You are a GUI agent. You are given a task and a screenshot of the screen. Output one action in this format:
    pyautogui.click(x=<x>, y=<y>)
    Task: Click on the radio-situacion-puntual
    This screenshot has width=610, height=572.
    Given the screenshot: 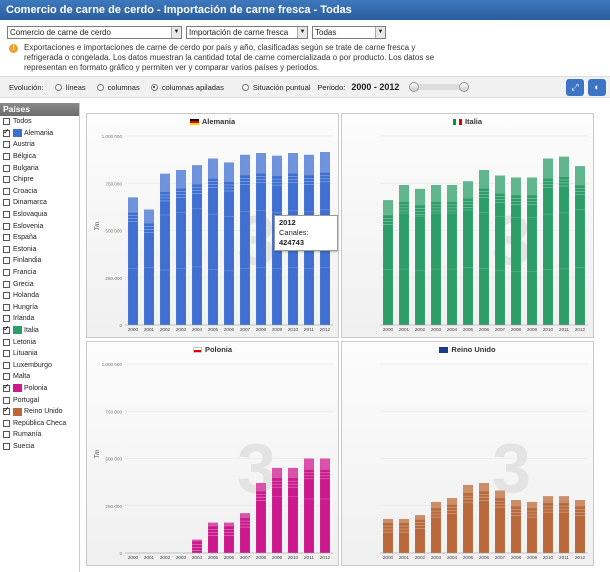 What is the action you would take?
    pyautogui.click(x=245, y=87)
    